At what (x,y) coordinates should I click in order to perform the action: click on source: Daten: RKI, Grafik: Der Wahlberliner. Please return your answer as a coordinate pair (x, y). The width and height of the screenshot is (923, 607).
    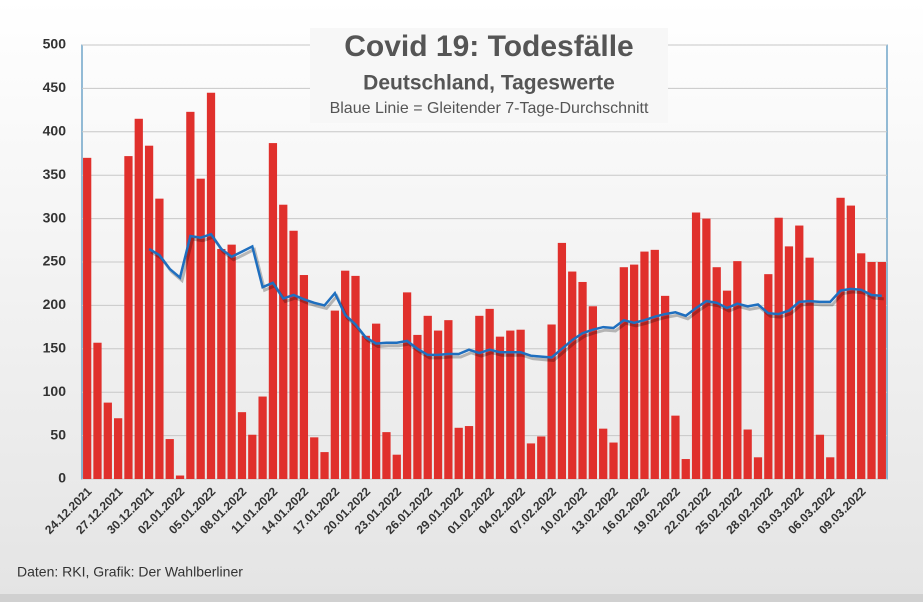
    Looking at the image, I should click on (130, 572).